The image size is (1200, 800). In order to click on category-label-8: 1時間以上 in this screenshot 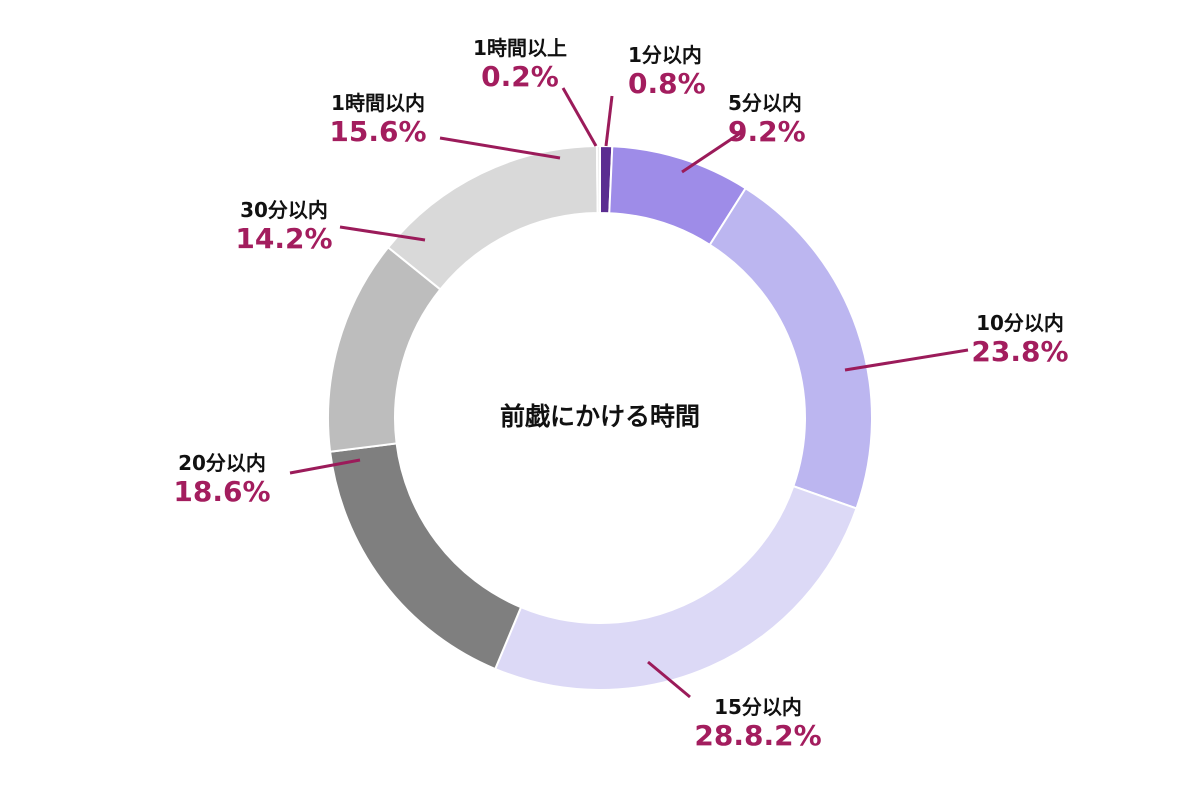, I will do `click(520, 48)`.